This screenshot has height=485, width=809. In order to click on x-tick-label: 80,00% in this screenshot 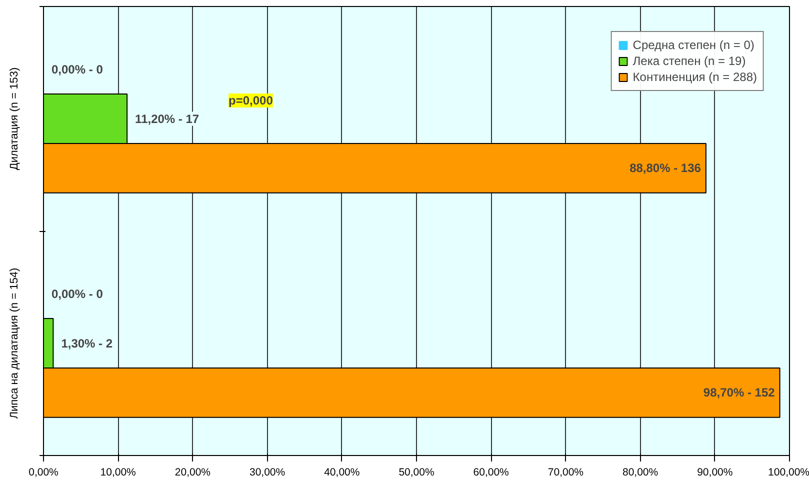, I will do `click(640, 472)`.